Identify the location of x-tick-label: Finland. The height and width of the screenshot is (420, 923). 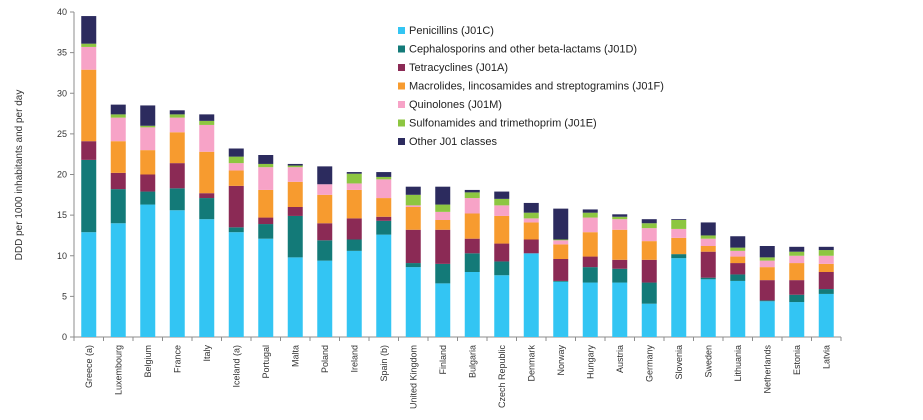
(443, 360).